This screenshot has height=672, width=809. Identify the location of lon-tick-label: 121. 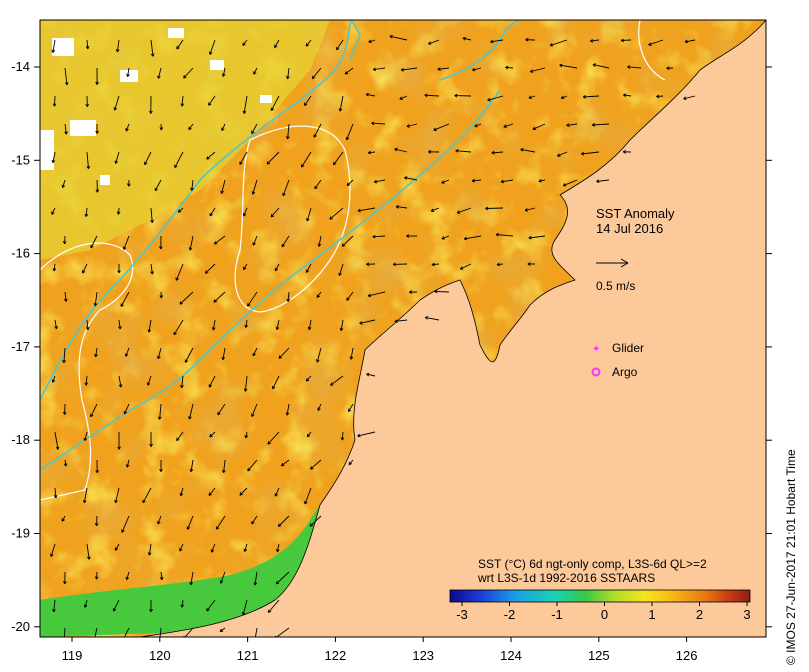
(248, 655).